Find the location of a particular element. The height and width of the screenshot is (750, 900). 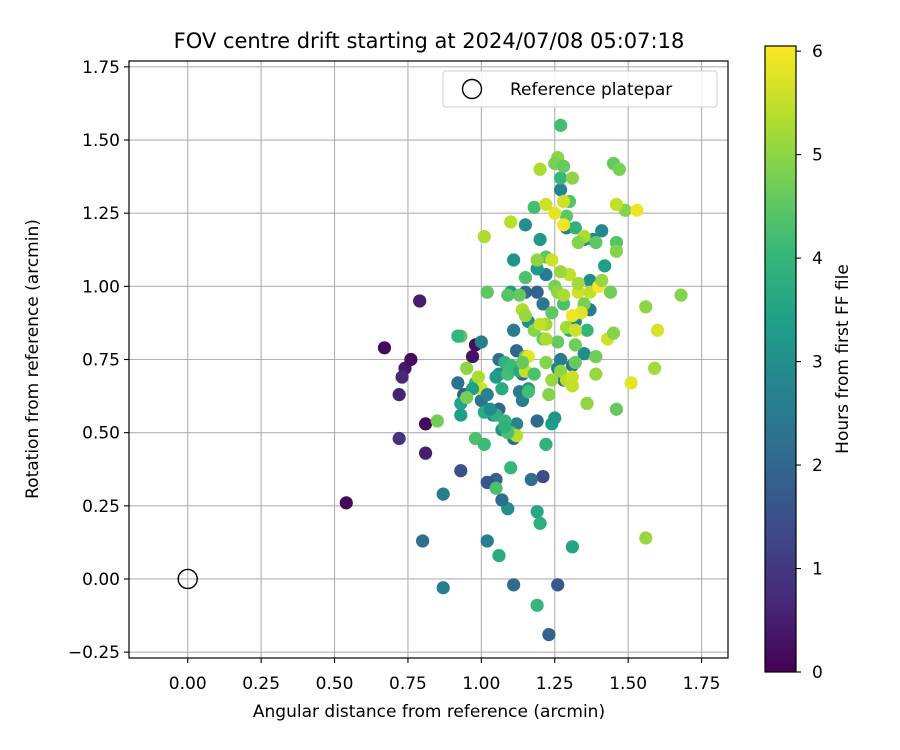

reference-platepar-marker is located at coordinates (187, 579).